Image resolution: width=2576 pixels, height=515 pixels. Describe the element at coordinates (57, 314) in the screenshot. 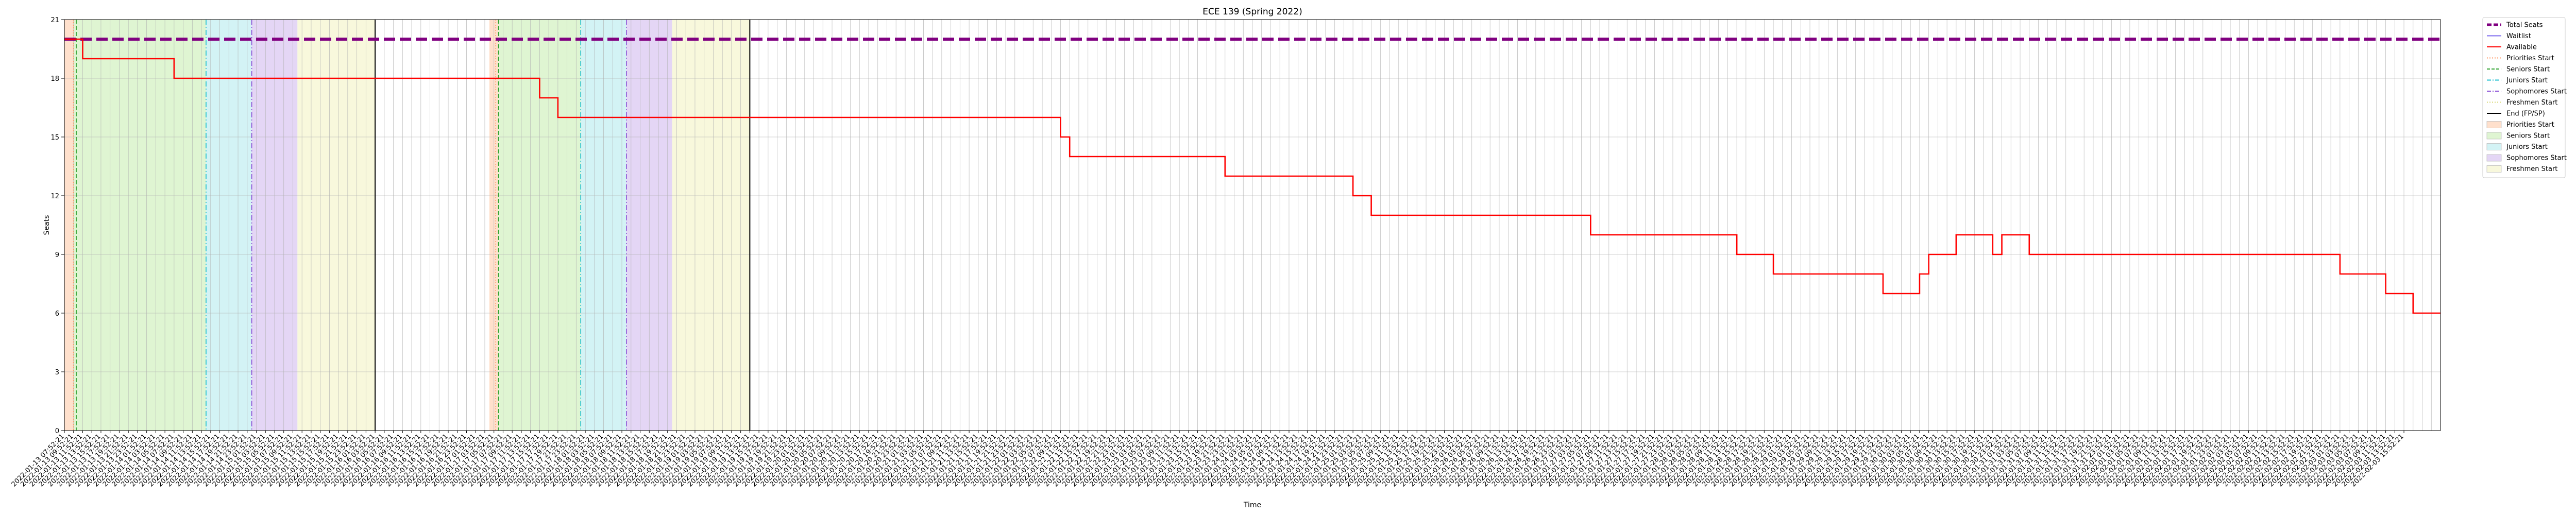

I see `y-tick-label: 6` at that location.